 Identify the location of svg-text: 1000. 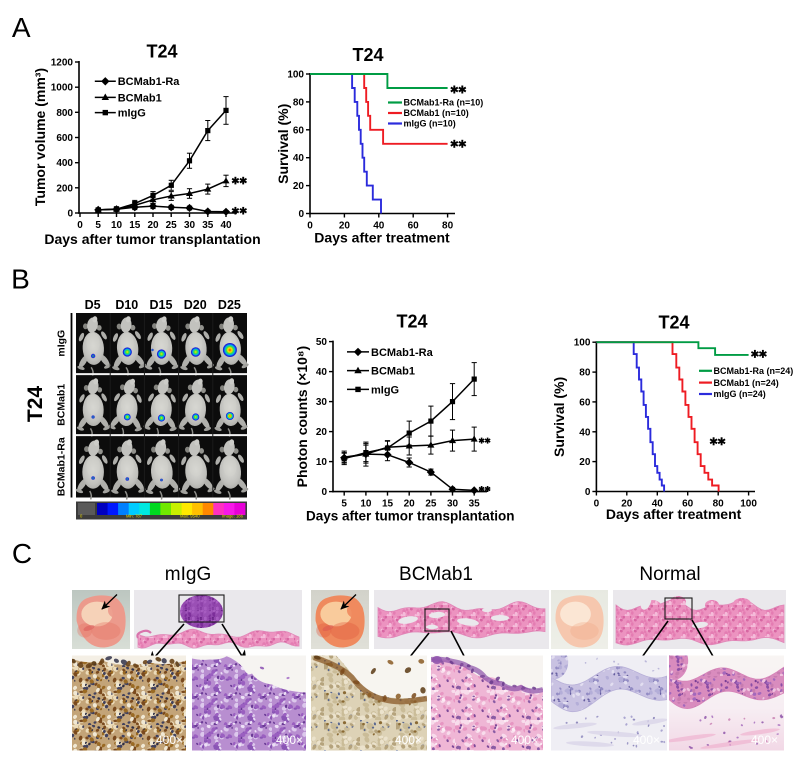
(62, 88).